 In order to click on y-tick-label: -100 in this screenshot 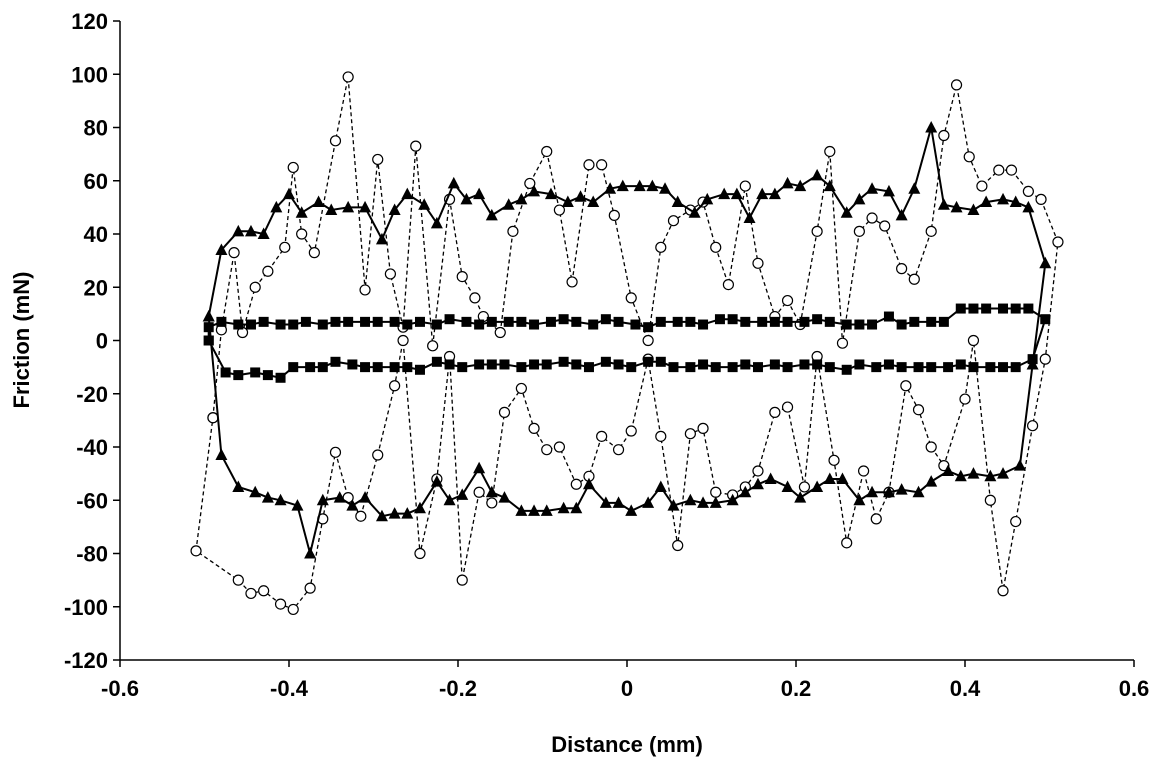, I will do `click(86, 607)`.